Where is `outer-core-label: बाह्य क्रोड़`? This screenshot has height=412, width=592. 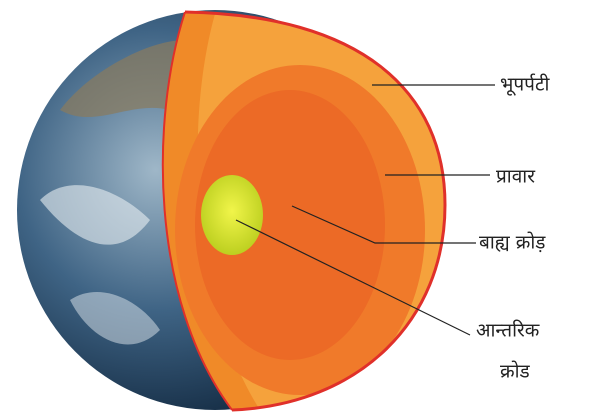 outer-core-label: बाह्य क्रोड़ is located at coordinates (512, 242).